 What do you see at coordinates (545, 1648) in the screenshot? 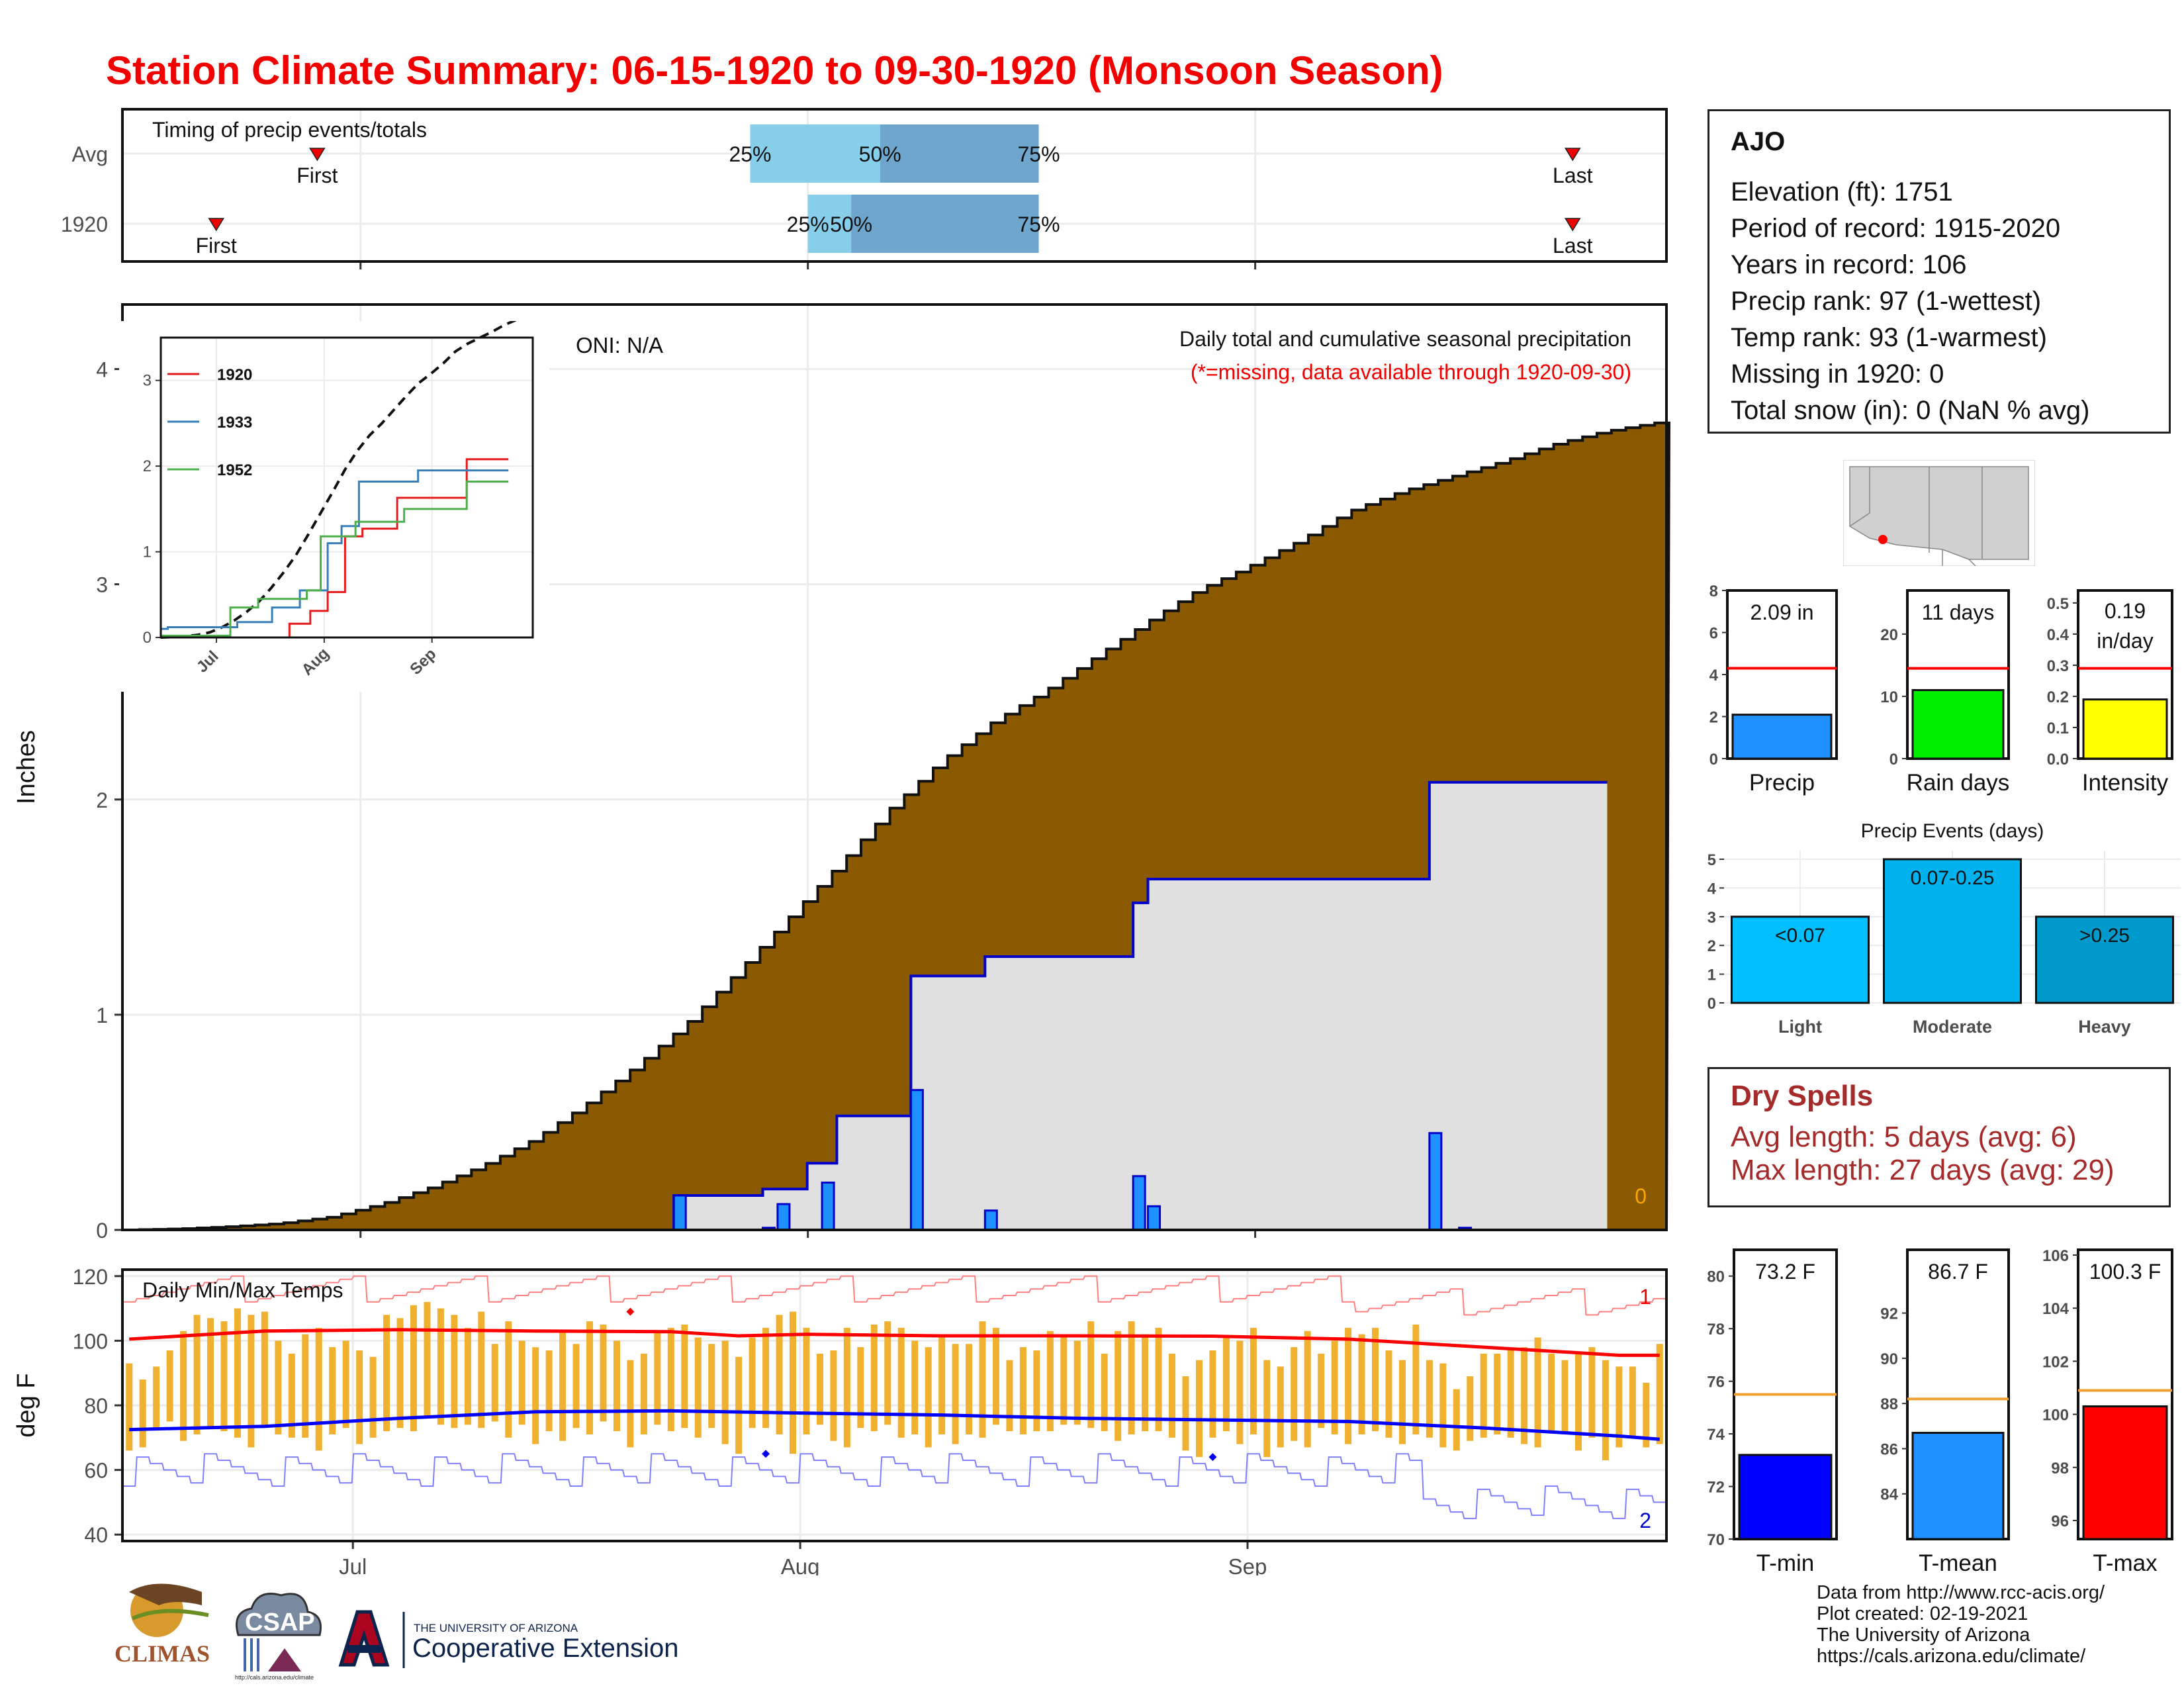
I see `ua-logo-line2: Cooperative Extension` at bounding box center [545, 1648].